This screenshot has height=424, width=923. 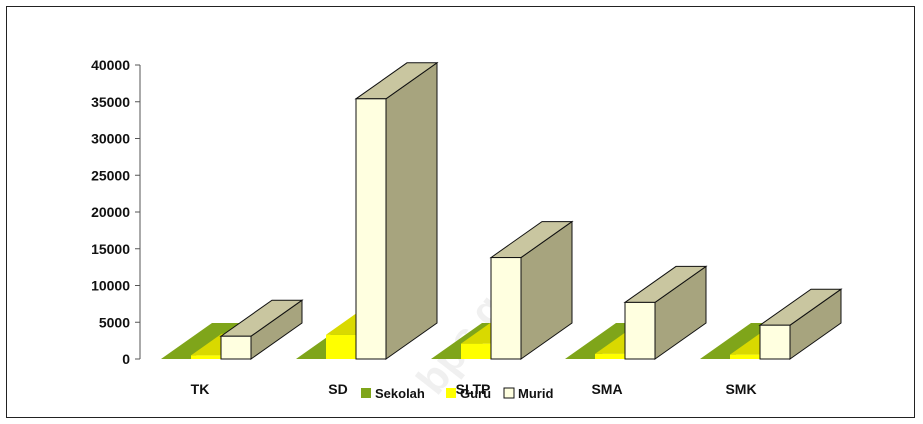 What do you see at coordinates (114, 322) in the screenshot?
I see `y-tick-label: 5000` at bounding box center [114, 322].